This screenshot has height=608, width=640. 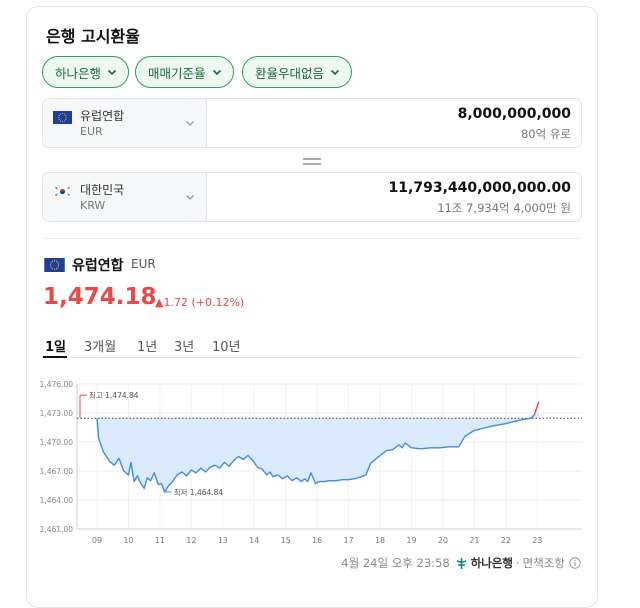 What do you see at coordinates (312, 238) in the screenshot?
I see `section-divider` at bounding box center [312, 238].